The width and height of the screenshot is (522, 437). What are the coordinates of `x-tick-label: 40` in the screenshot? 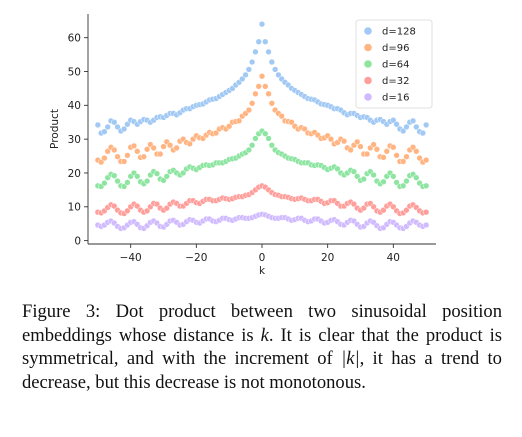 It's located at (393, 258).